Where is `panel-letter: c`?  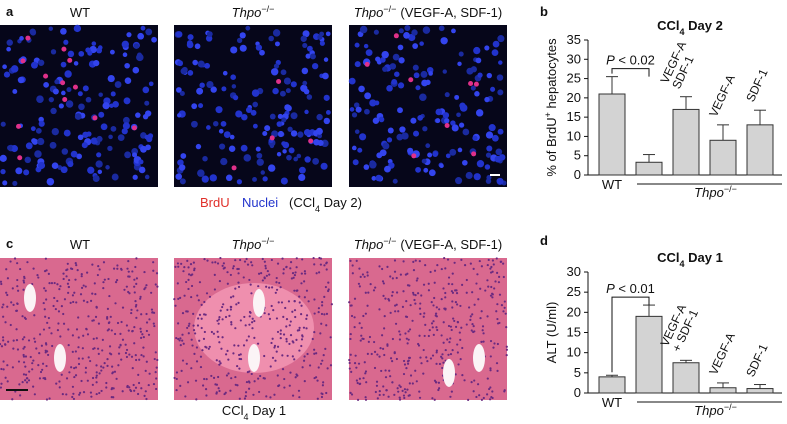 panel-letter: c is located at coordinates (9, 243).